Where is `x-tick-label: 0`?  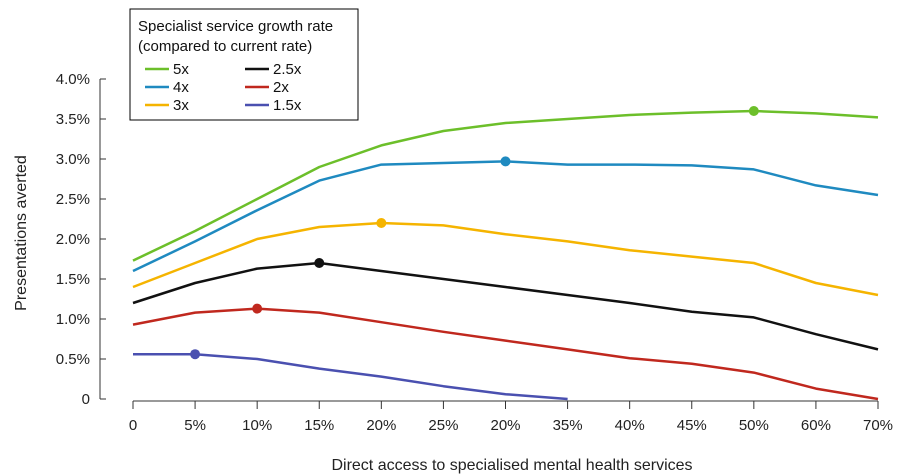 x-tick-label: 0 is located at coordinates (133, 425).